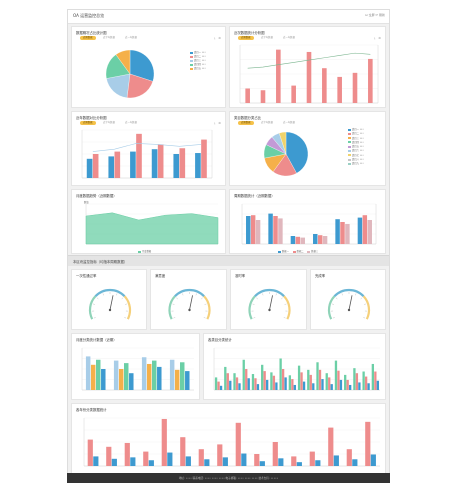  I want to click on gauge-title: 一次性通过率, so click(86, 276).